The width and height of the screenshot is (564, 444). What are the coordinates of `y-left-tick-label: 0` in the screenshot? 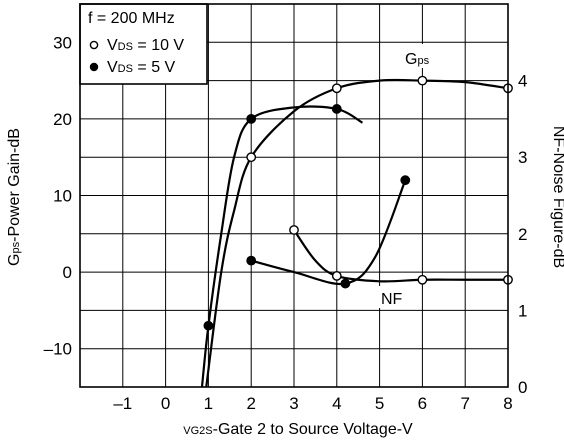 It's located at (67, 272).